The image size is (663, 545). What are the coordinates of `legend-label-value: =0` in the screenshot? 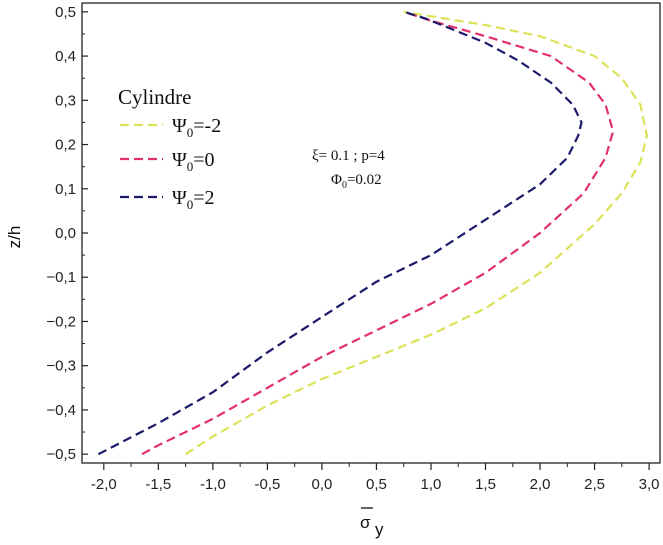 It's located at (203, 160).